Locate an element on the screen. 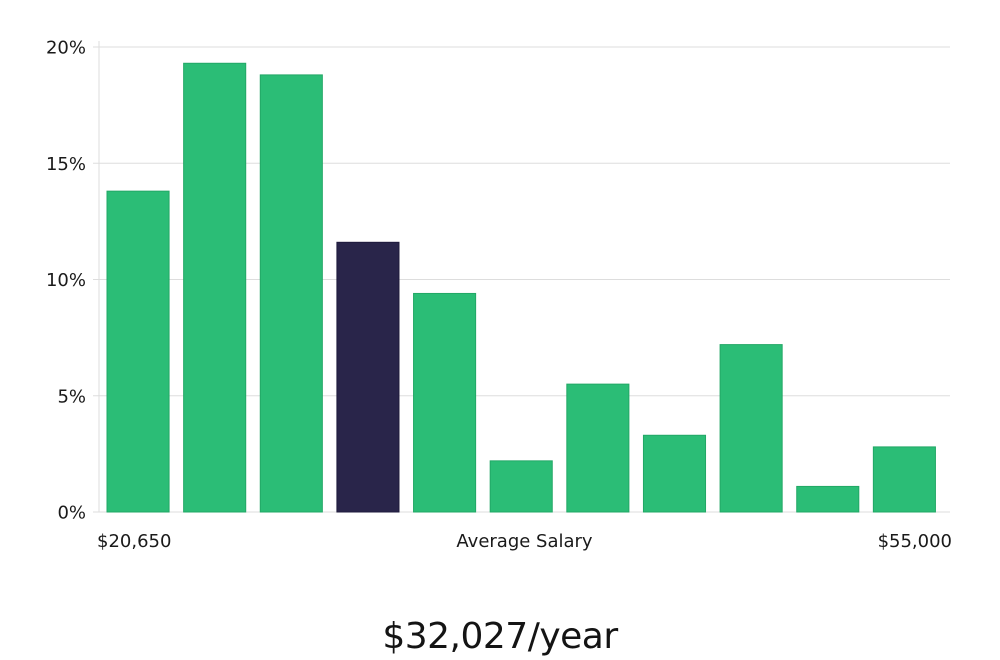 Image resolution: width=1000 pixels, height=660 pixels. x-min-label: $20,650 is located at coordinates (134, 541).